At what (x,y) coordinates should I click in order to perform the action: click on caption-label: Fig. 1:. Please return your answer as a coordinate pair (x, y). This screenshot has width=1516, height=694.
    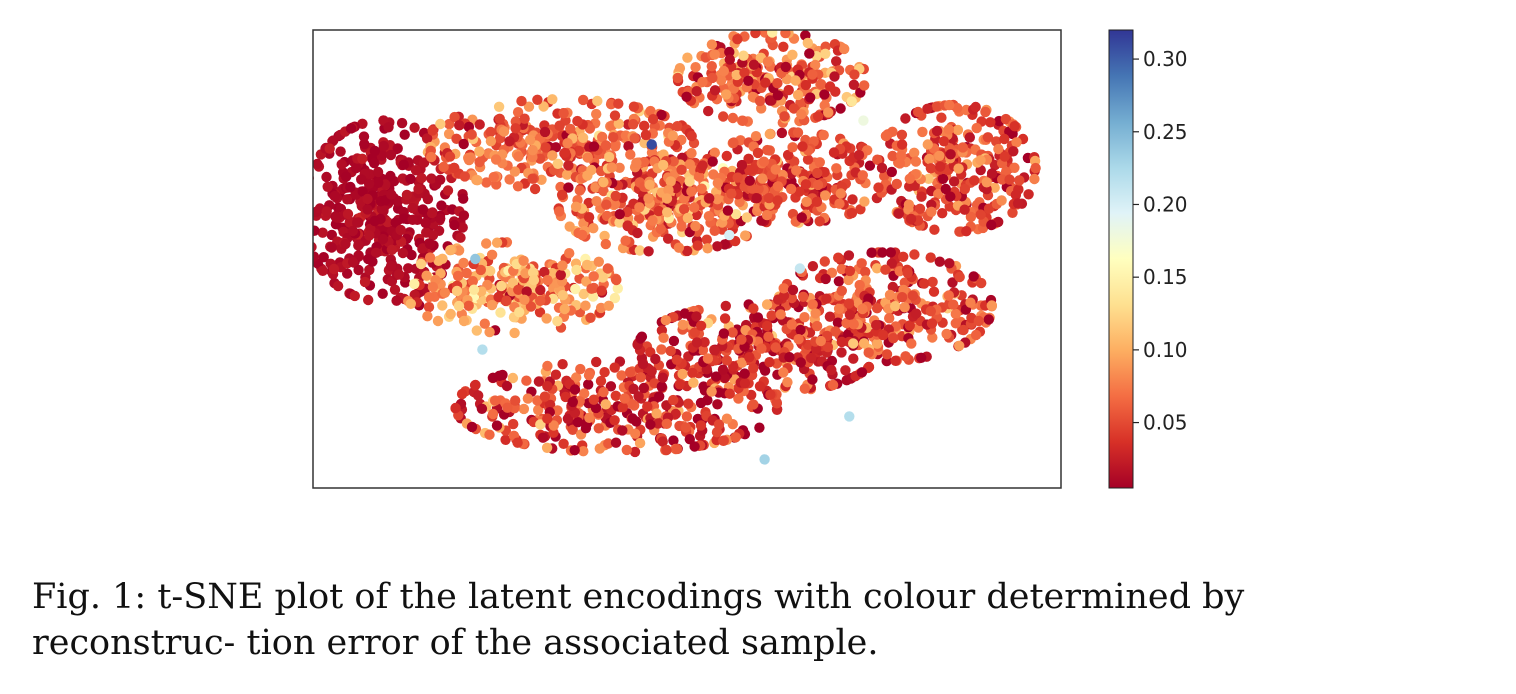
    Looking at the image, I should click on (89, 597).